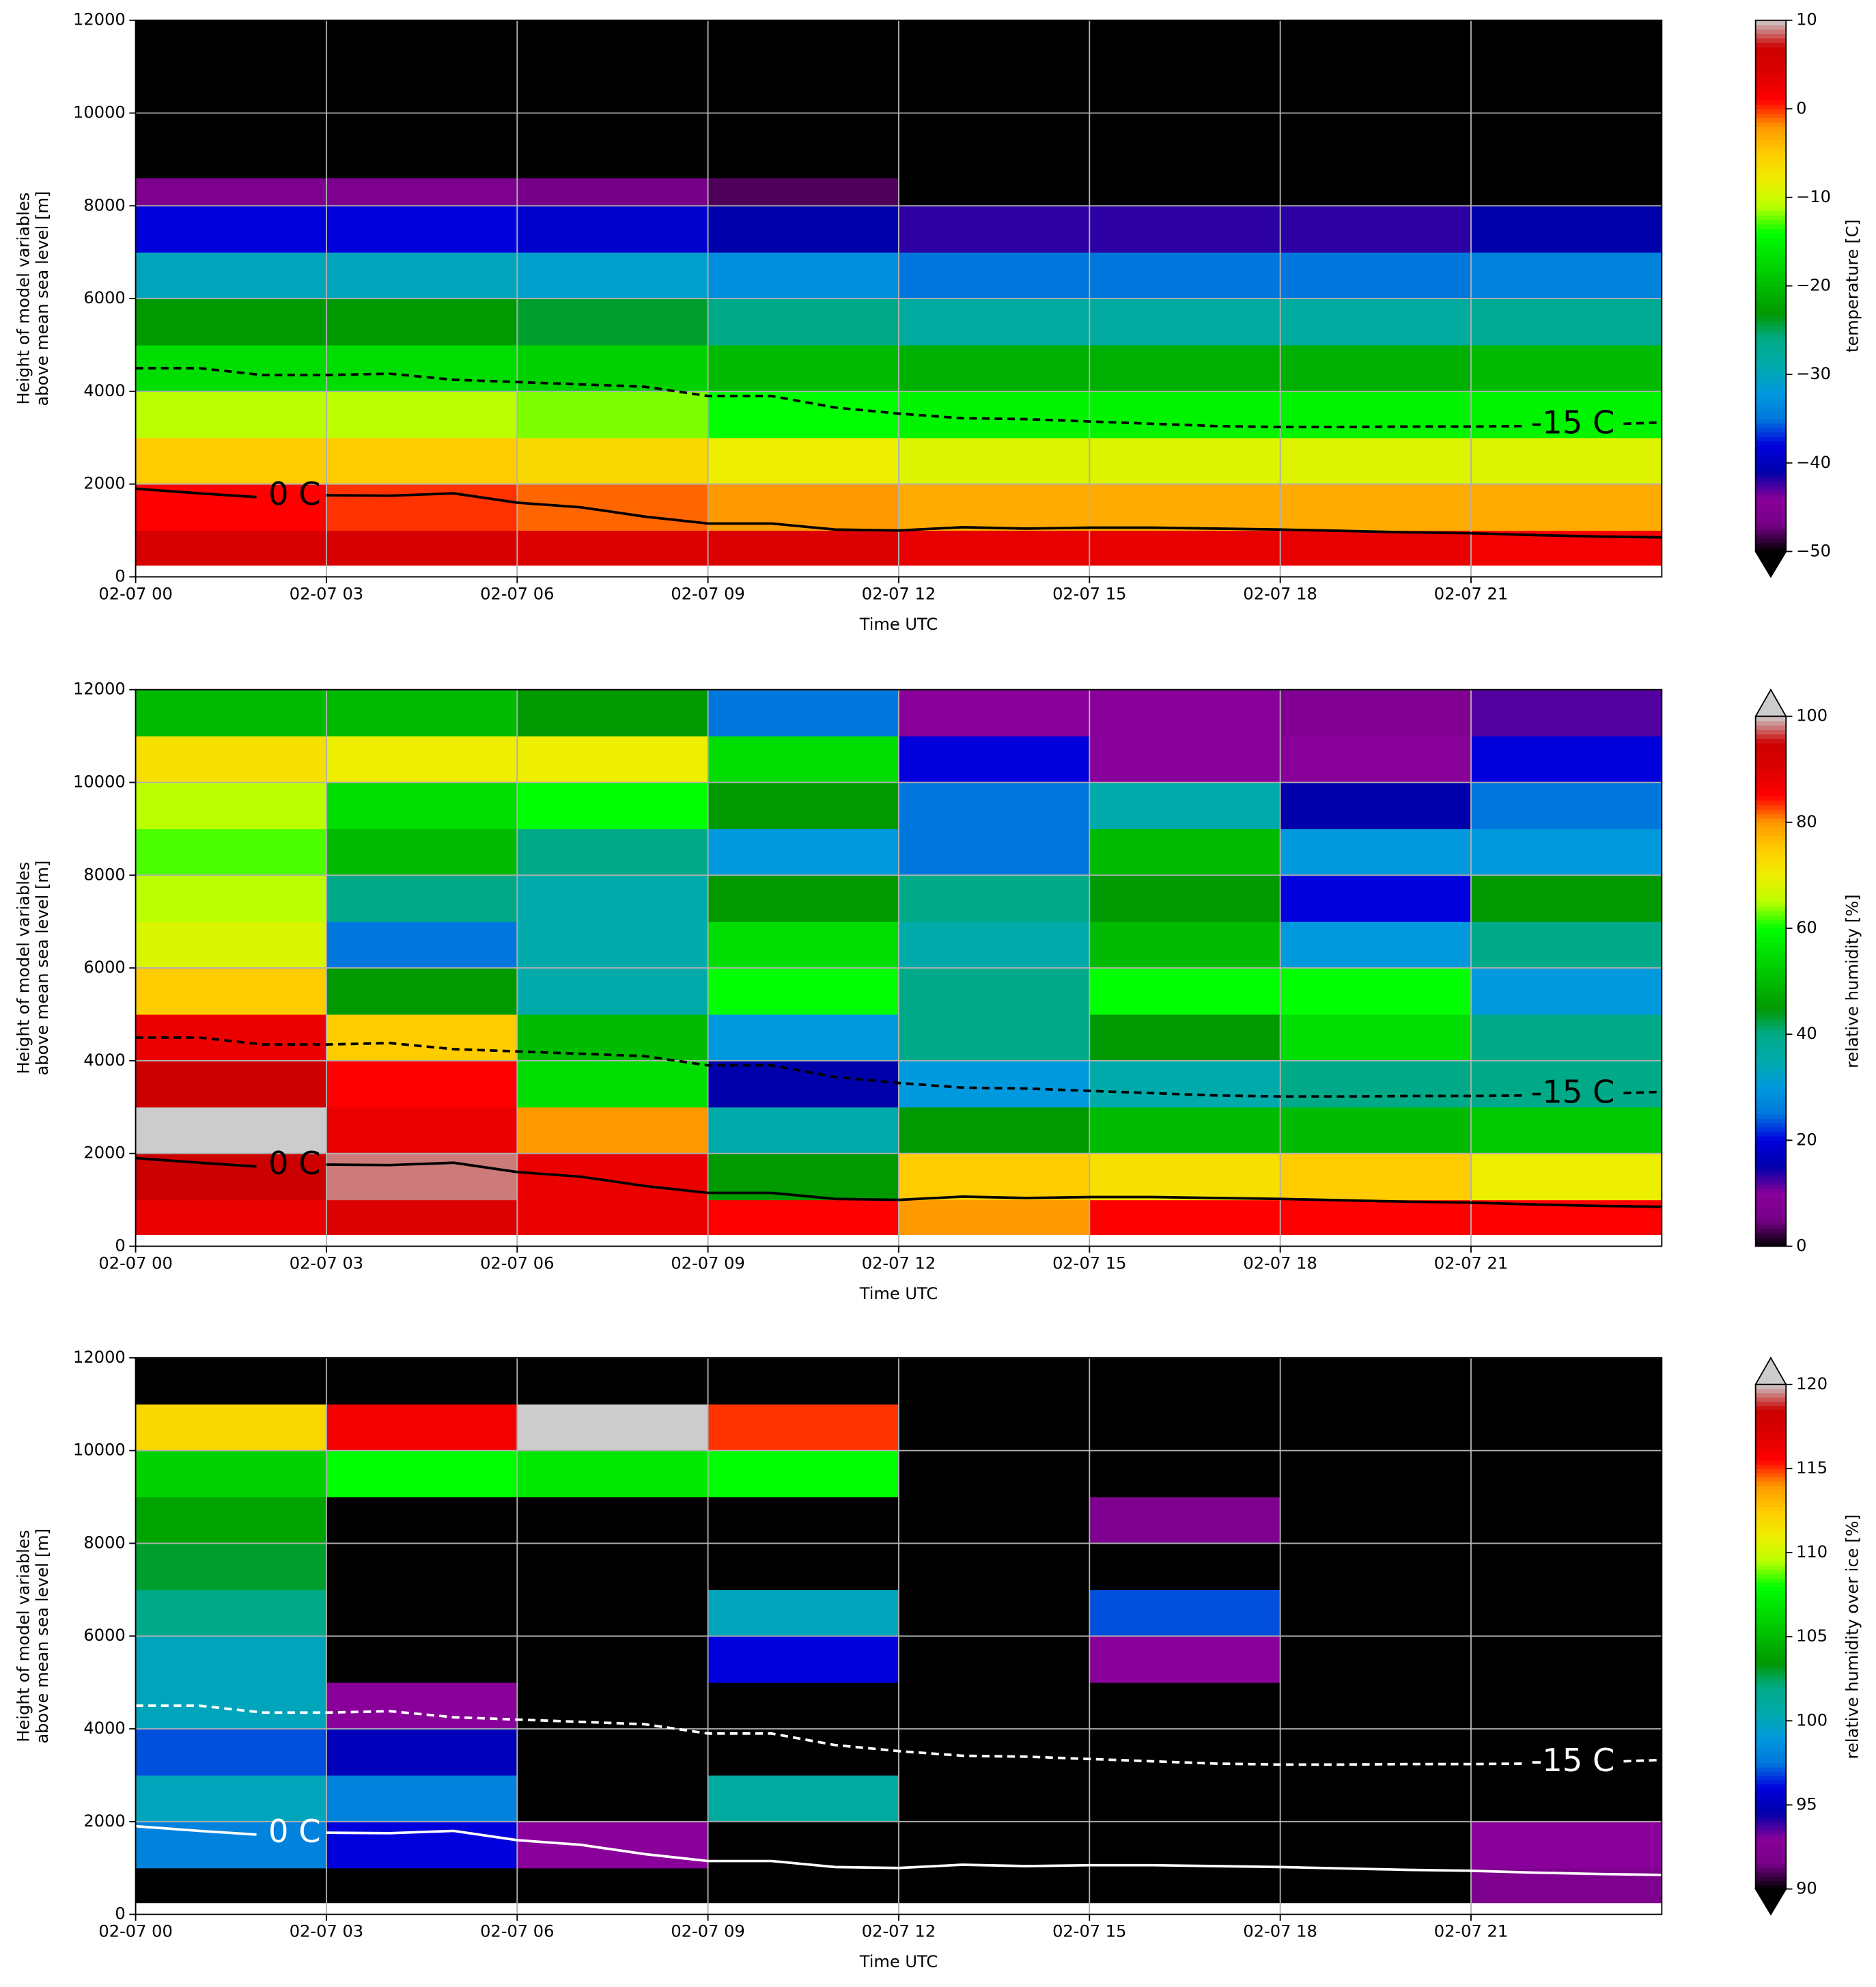  Describe the element at coordinates (104, 1728) in the screenshot. I see `y-tick-label: 4000` at that location.